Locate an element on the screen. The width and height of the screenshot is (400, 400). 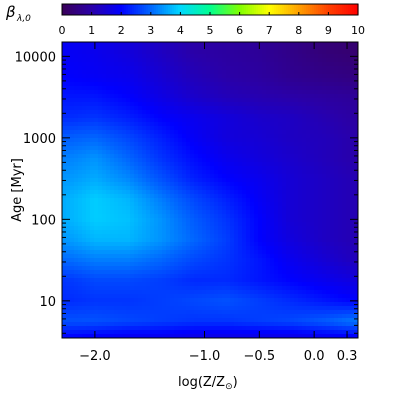
colorbar-tick-label: 7 is located at coordinates (269, 30).